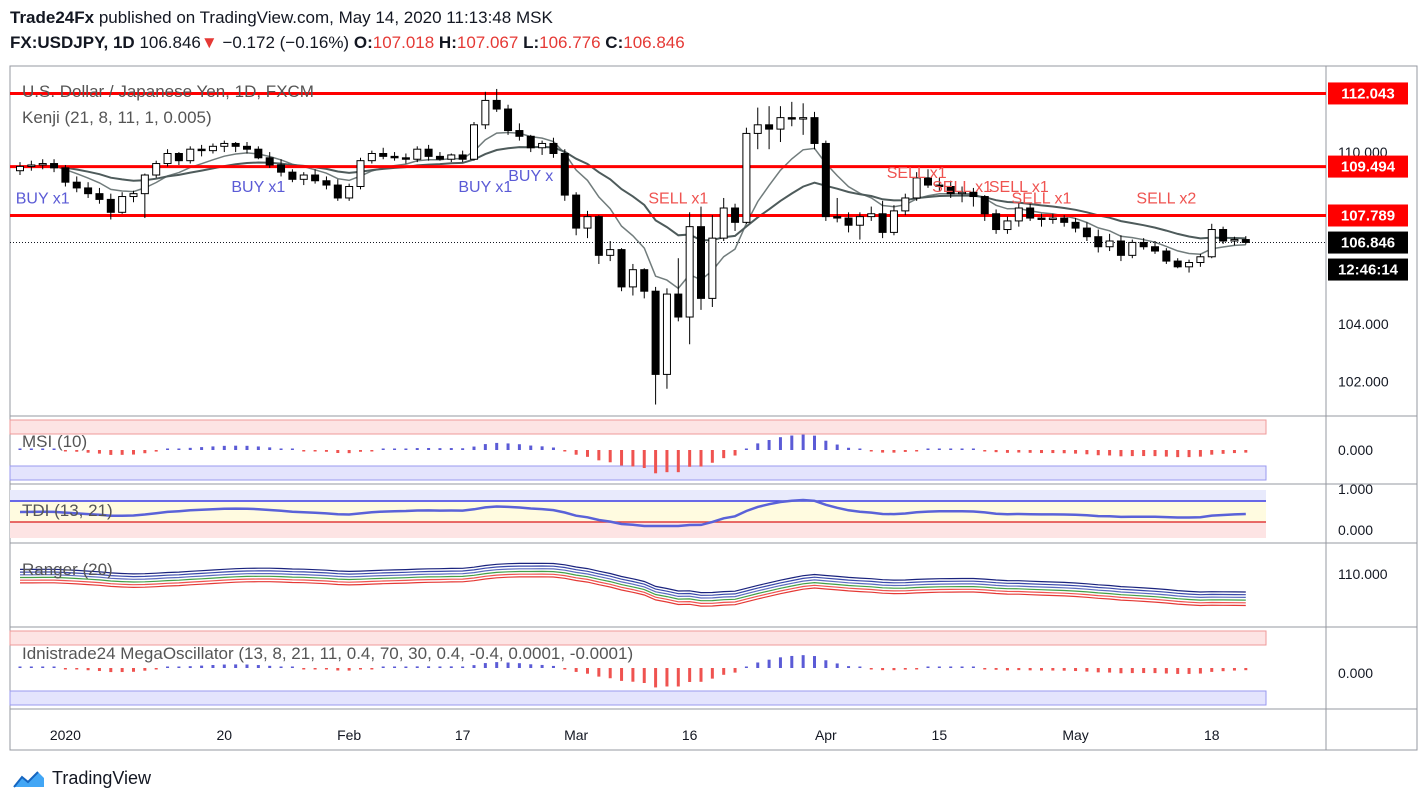 The width and height of the screenshot is (1427, 807). I want to click on close-label: C:, so click(614, 42).